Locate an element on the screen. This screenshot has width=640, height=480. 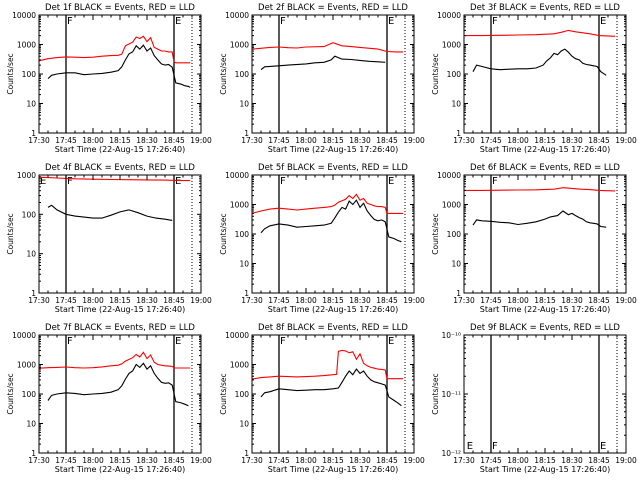
y-tick-label: 10⁻¹² is located at coordinates (451, 453).